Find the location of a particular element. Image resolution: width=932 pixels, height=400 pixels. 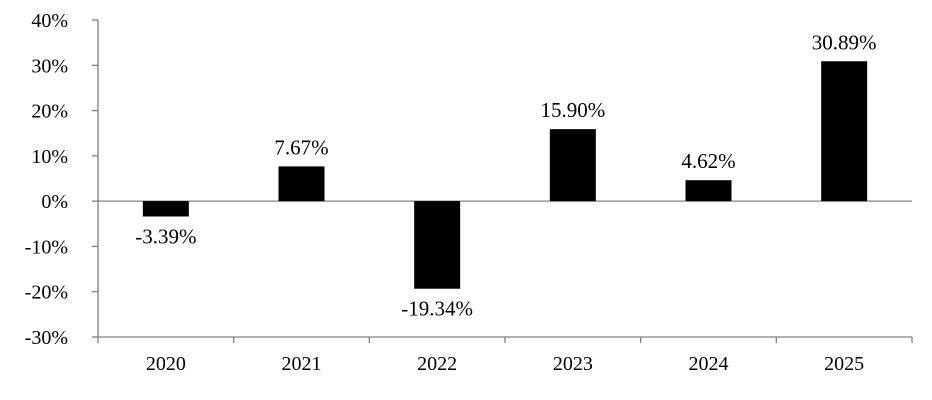

bar-2022 is located at coordinates (437, 245).